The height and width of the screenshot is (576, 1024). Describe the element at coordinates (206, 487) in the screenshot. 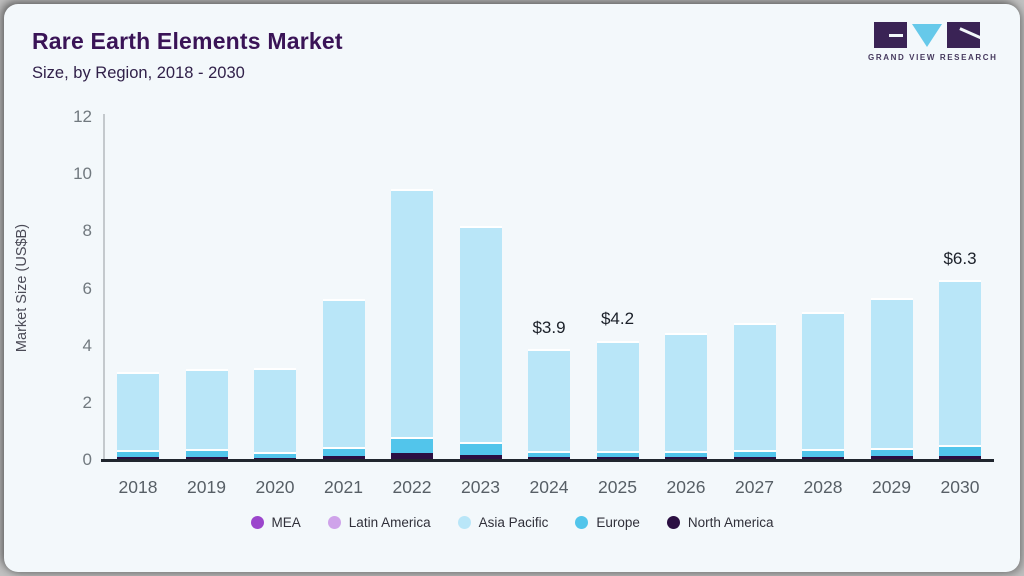

I see `x-tick-2019: 2019` at that location.